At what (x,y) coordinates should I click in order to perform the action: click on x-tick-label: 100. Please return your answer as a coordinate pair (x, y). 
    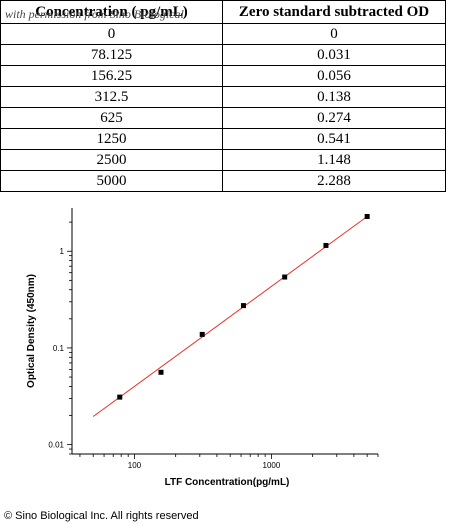
    Looking at the image, I should click on (135, 465).